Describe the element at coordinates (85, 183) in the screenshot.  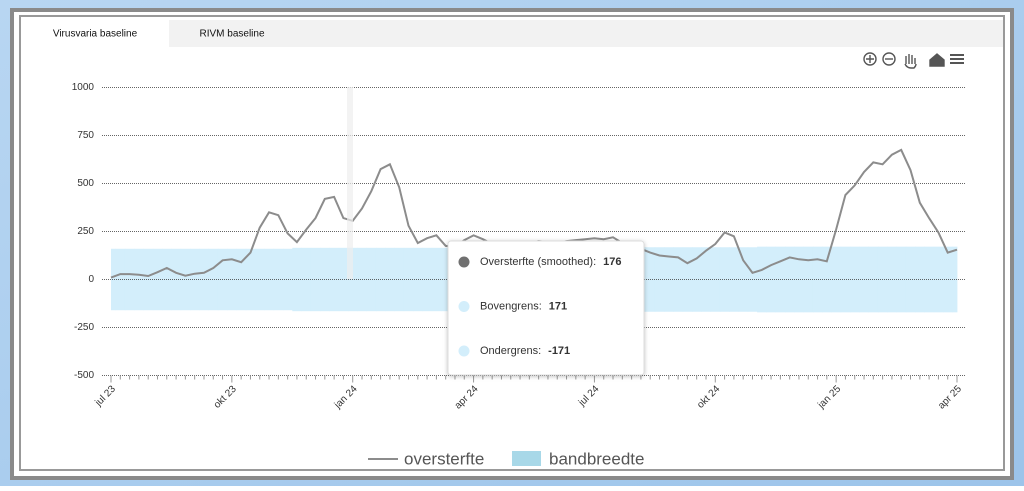
I see `y-tick-label: 500` at that location.